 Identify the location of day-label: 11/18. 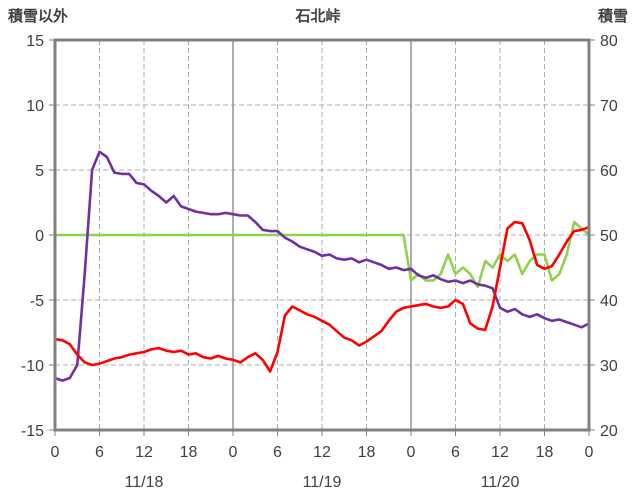
(144, 482).